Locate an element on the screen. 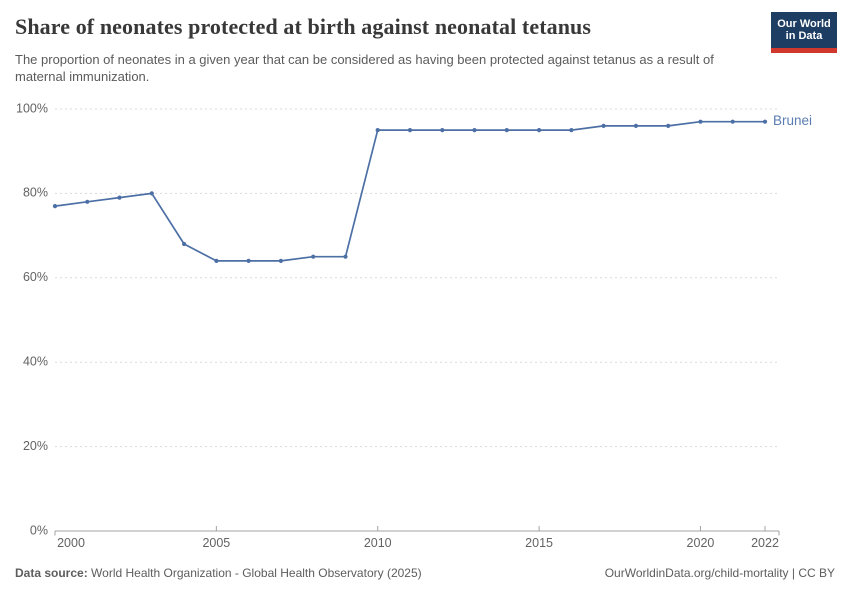 This screenshot has width=850, height=600. data-point-brunei-2001 is located at coordinates (87, 201).